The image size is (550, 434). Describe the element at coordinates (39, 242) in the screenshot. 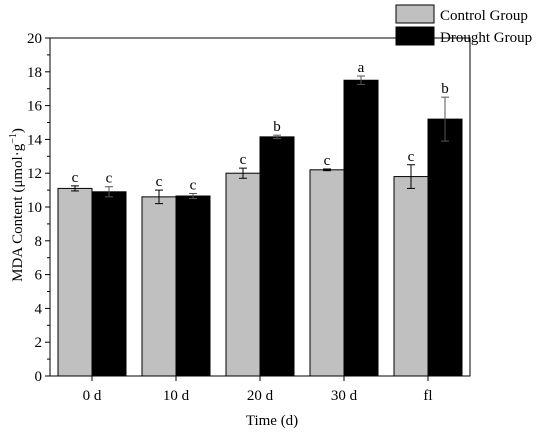

I see `y-tick-label-4: 8` at that location.